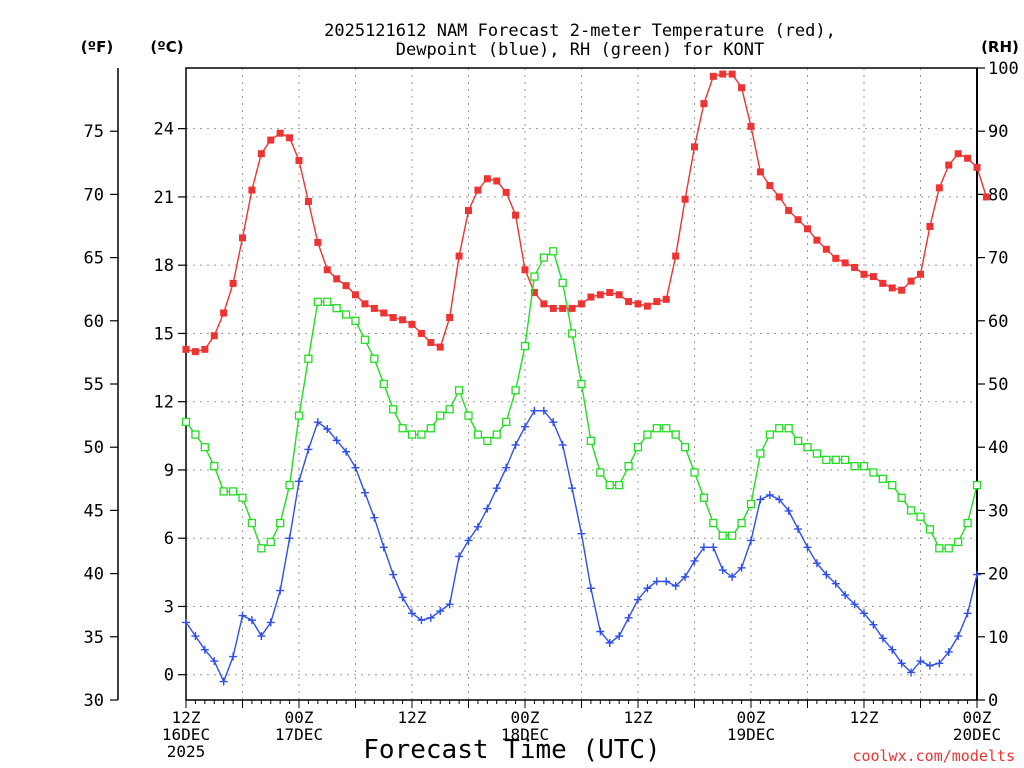 Image resolution: width=1024 pixels, height=768 pixels. What do you see at coordinates (998, 448) in the screenshot?
I see `rh-tick-label: 40` at bounding box center [998, 448].